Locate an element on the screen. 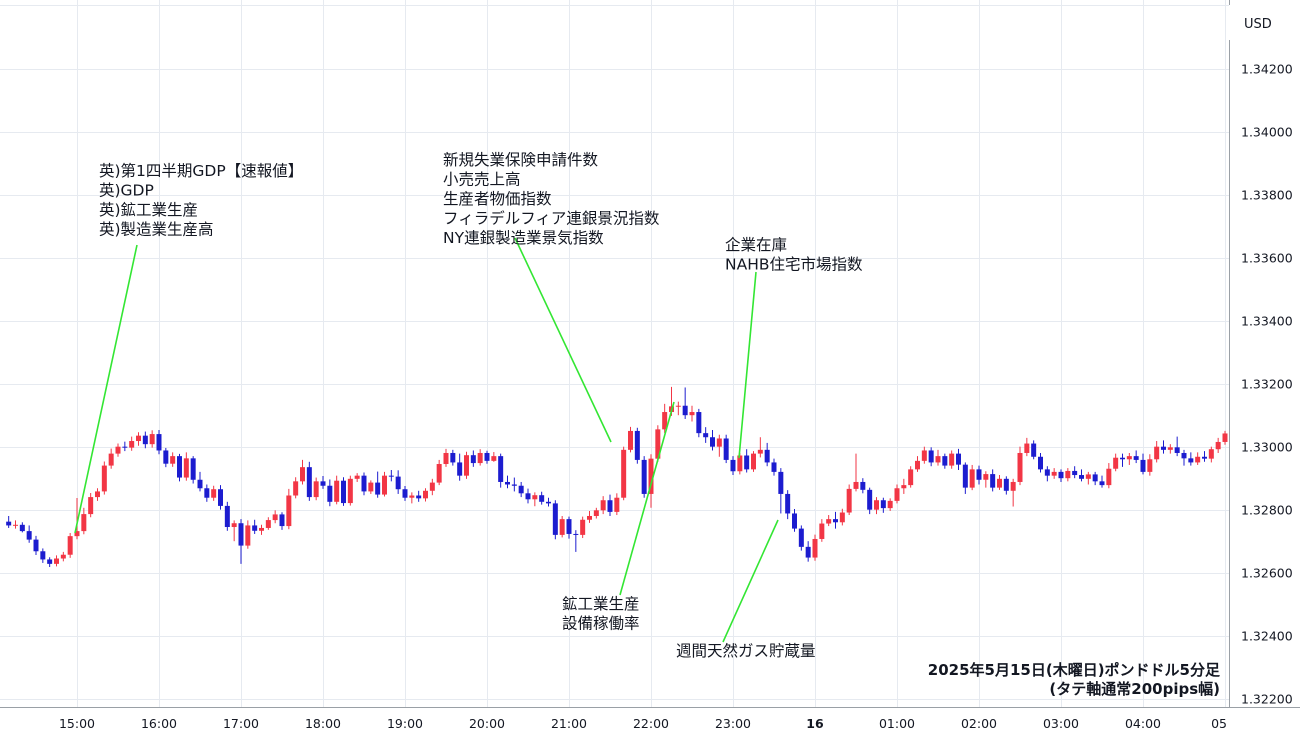 The image size is (1300, 749). annotation-line-text: 英)製造業生産高 is located at coordinates (156, 230).